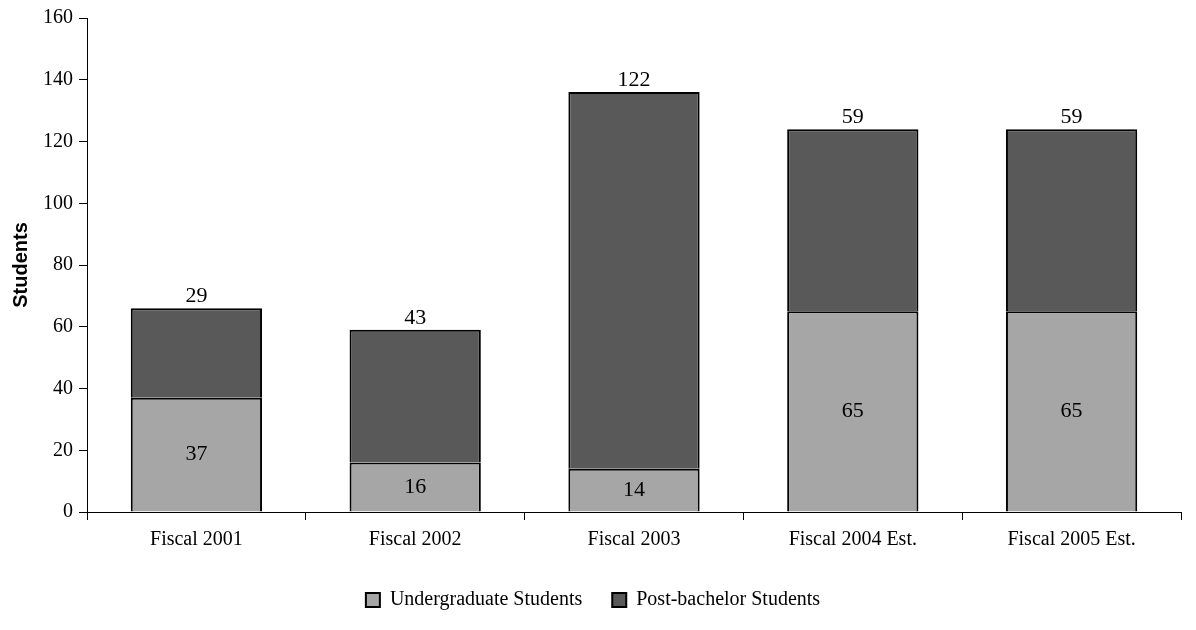 This screenshot has width=1196, height=630. What do you see at coordinates (58, 201) in the screenshot?
I see `y-tick-label: 100` at bounding box center [58, 201].